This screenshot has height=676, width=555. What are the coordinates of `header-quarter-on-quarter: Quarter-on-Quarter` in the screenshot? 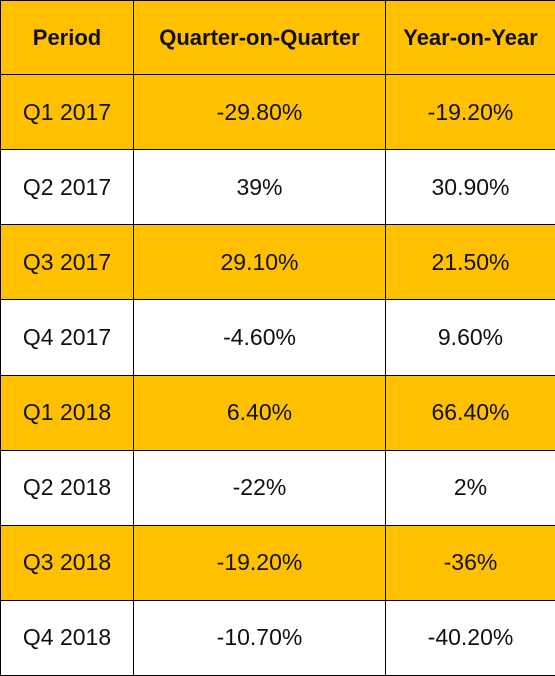 It's located at (259, 37).